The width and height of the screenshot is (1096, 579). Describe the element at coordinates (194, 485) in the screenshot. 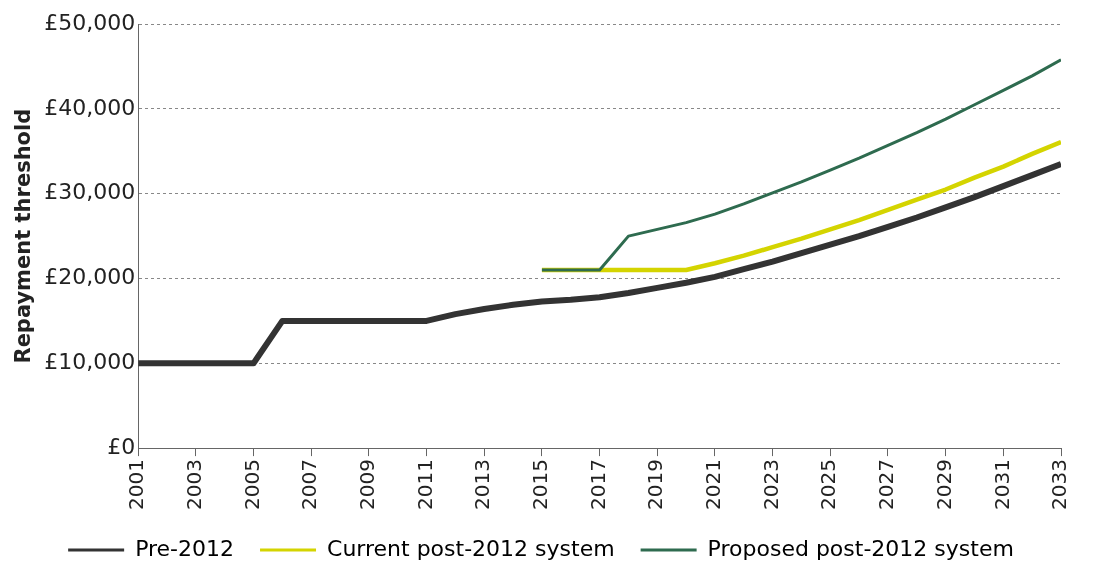

I see `x-tick-label: 2003` at that location.